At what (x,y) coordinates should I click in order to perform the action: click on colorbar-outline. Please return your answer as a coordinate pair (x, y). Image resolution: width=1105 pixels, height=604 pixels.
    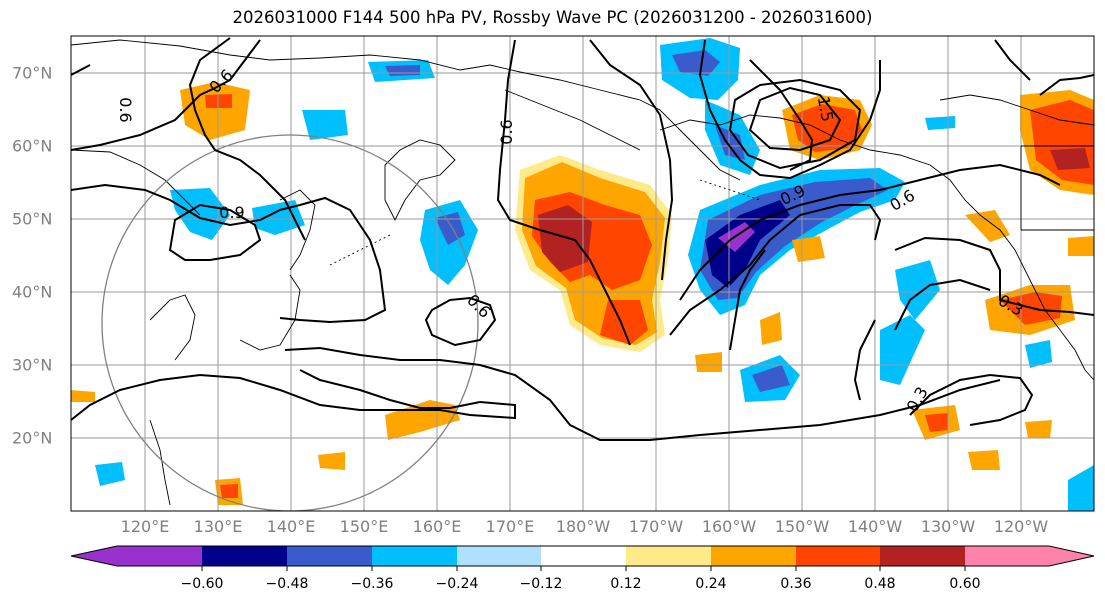
    Looking at the image, I should click on (582, 556).